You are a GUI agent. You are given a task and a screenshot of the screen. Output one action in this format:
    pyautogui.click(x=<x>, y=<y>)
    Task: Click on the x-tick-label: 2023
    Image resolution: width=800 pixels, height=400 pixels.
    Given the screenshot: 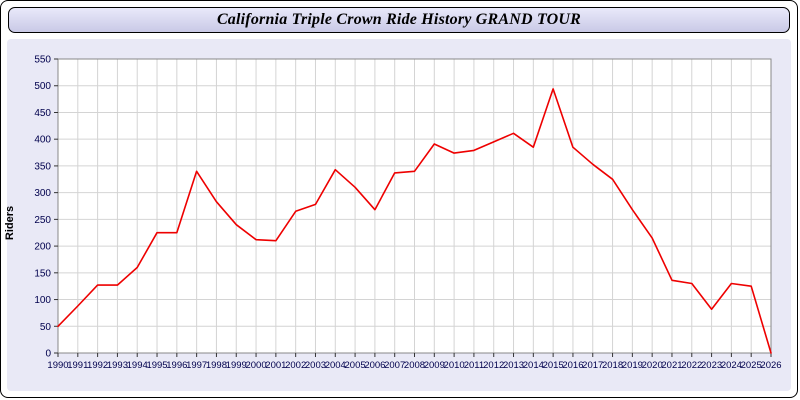 What is the action you would take?
    pyautogui.click(x=711, y=365)
    